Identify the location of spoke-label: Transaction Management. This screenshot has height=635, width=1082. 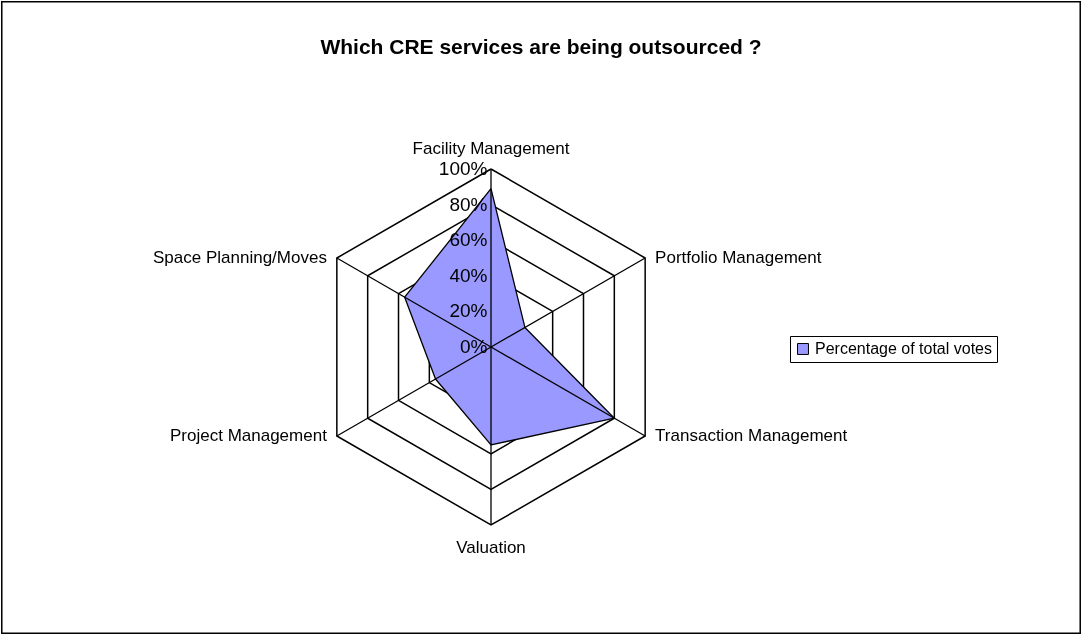
(751, 435).